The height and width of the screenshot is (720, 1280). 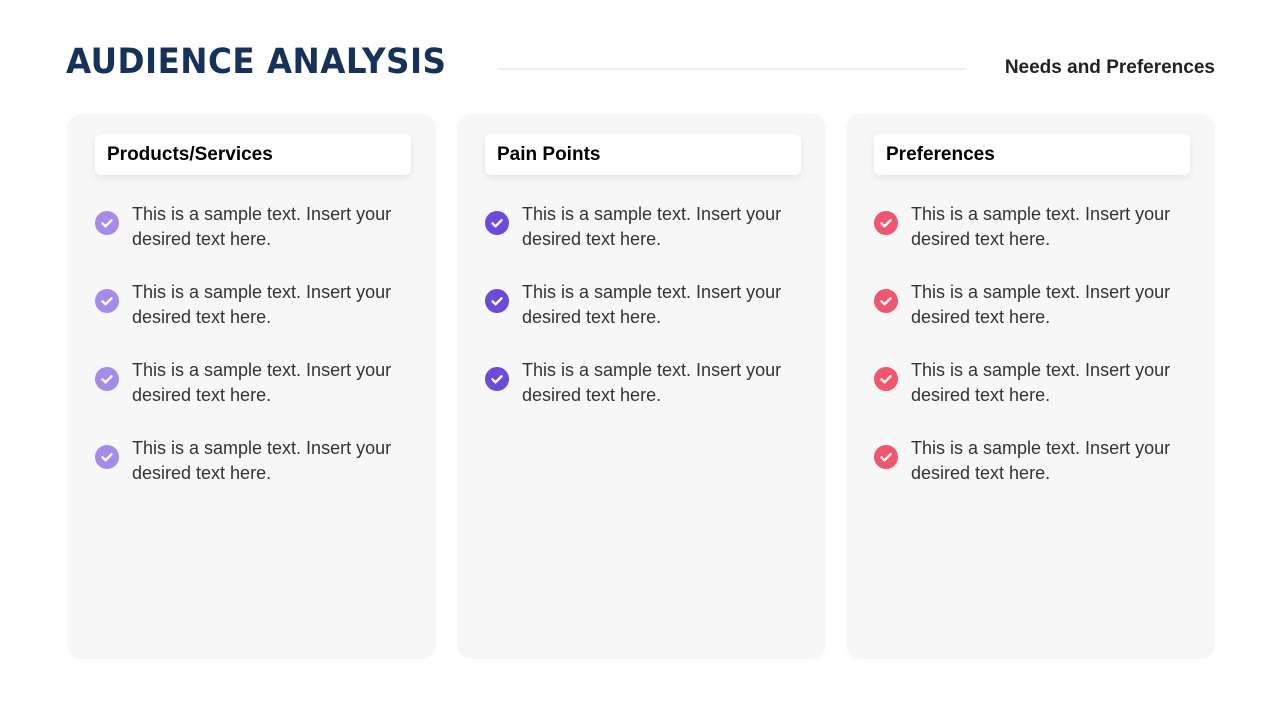 I want to click on page-title: AUDIENCE ANALYSIS, so click(x=256, y=62).